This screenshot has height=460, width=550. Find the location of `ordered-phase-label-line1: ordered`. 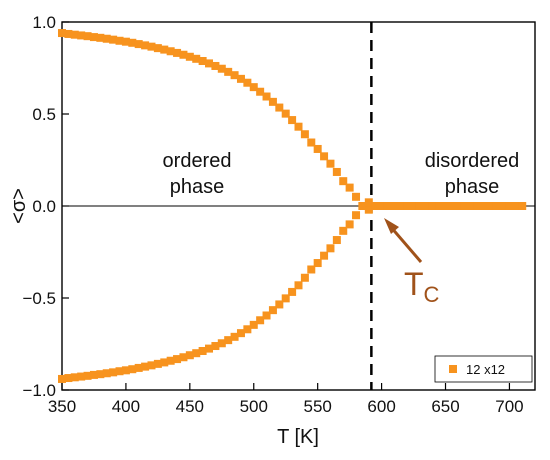

ordered-phase-label-line1: ordered is located at coordinates (197, 161).